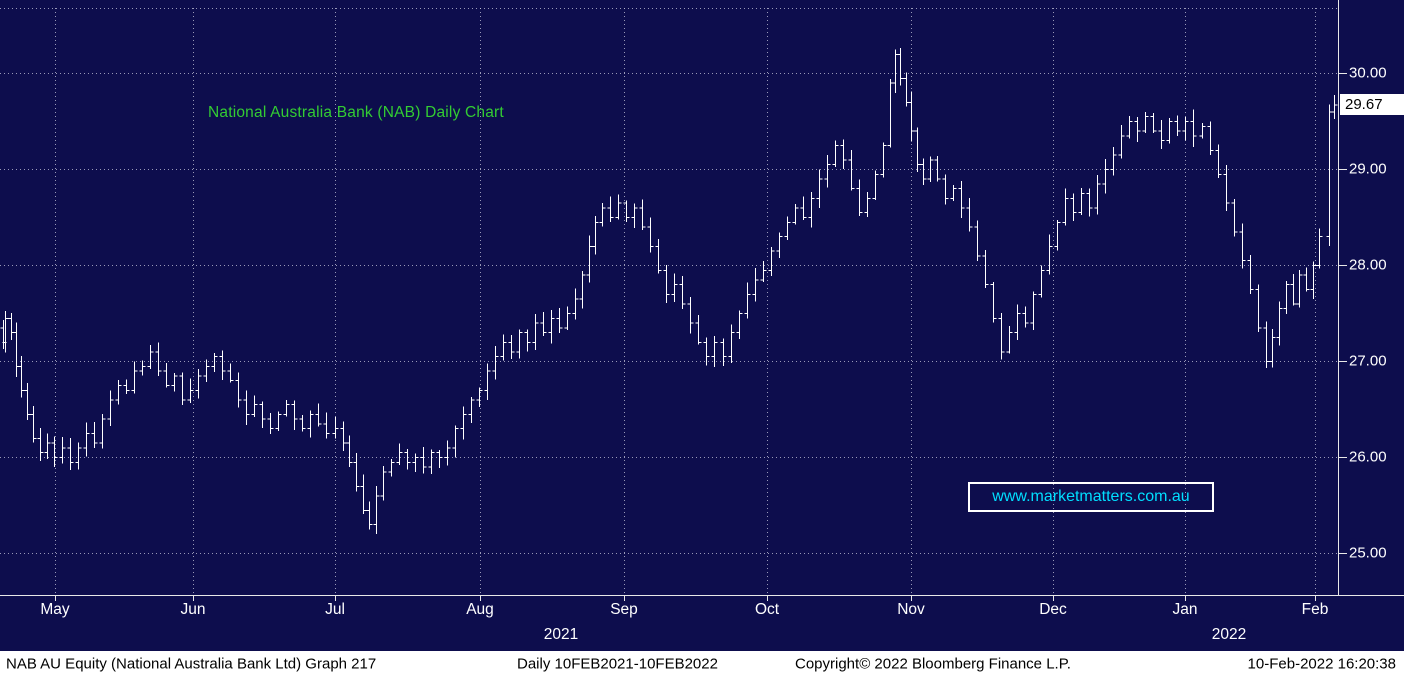  What do you see at coordinates (1229, 634) in the screenshot?
I see `x-axis-year-label: 2022` at bounding box center [1229, 634].